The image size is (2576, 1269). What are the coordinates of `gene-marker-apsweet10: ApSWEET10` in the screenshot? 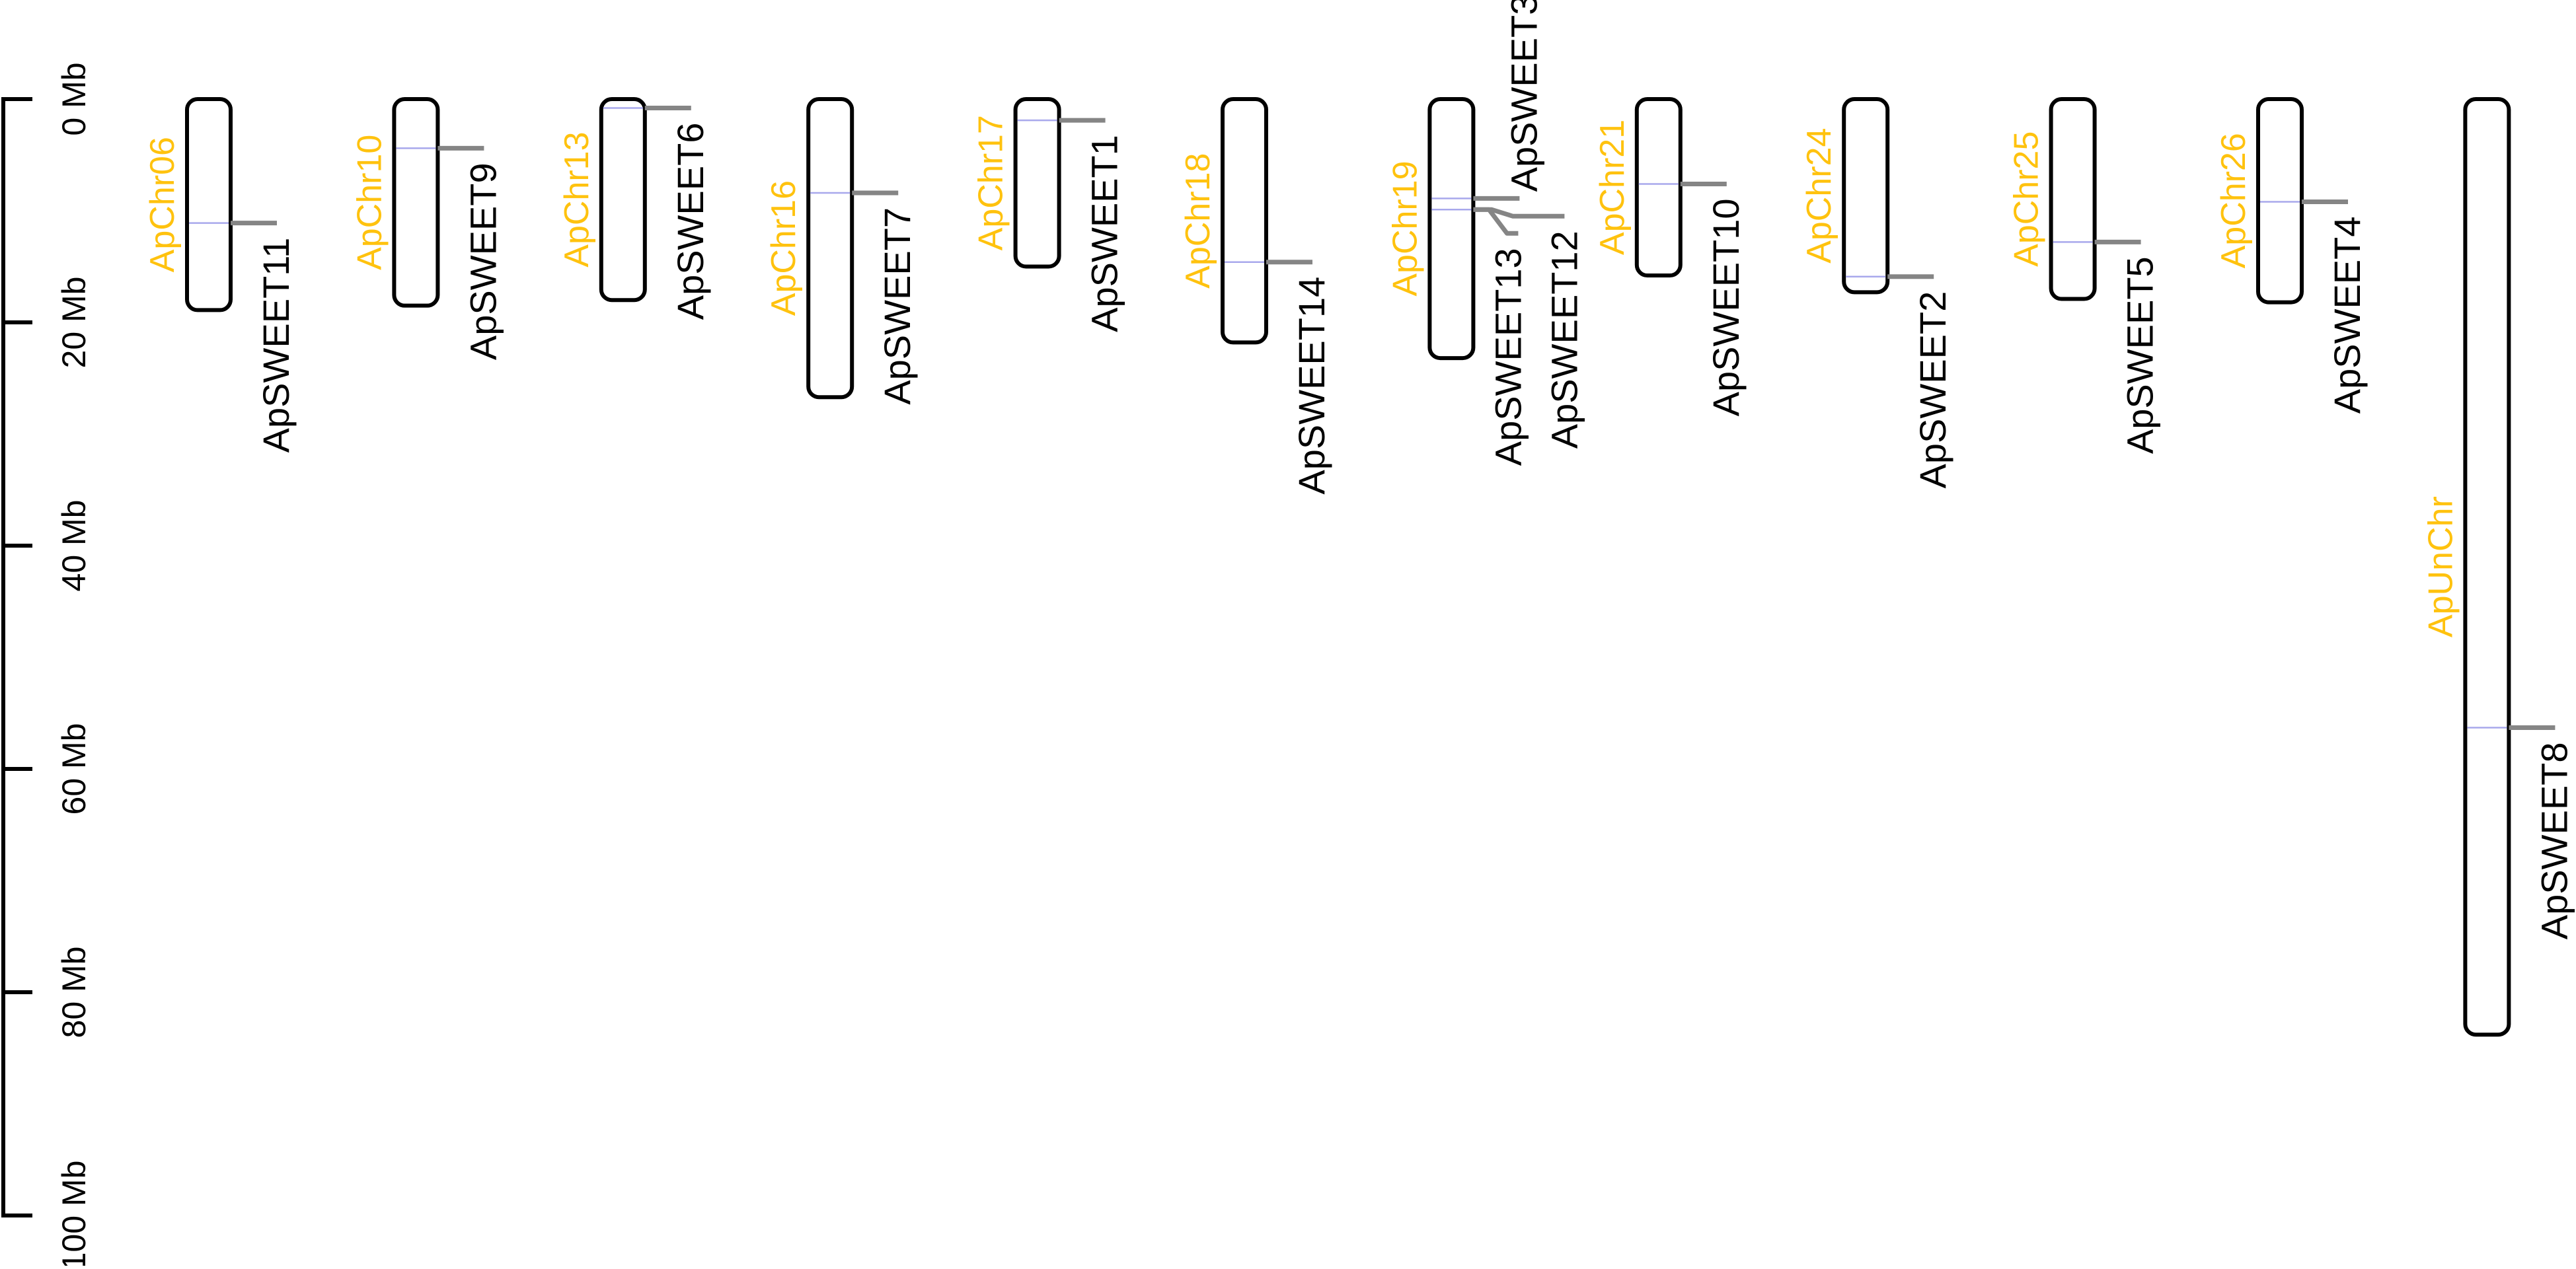 It's located at (1693, 298).